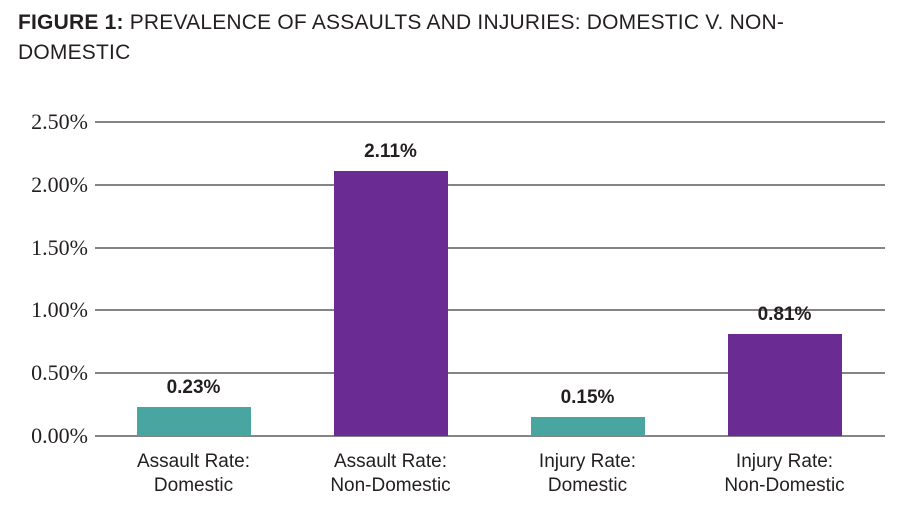 The image size is (917, 526). I want to click on y-axis: 2.50% 2.00% 1.50% 1.00% 0.50% 0.00%, so click(44, 279).